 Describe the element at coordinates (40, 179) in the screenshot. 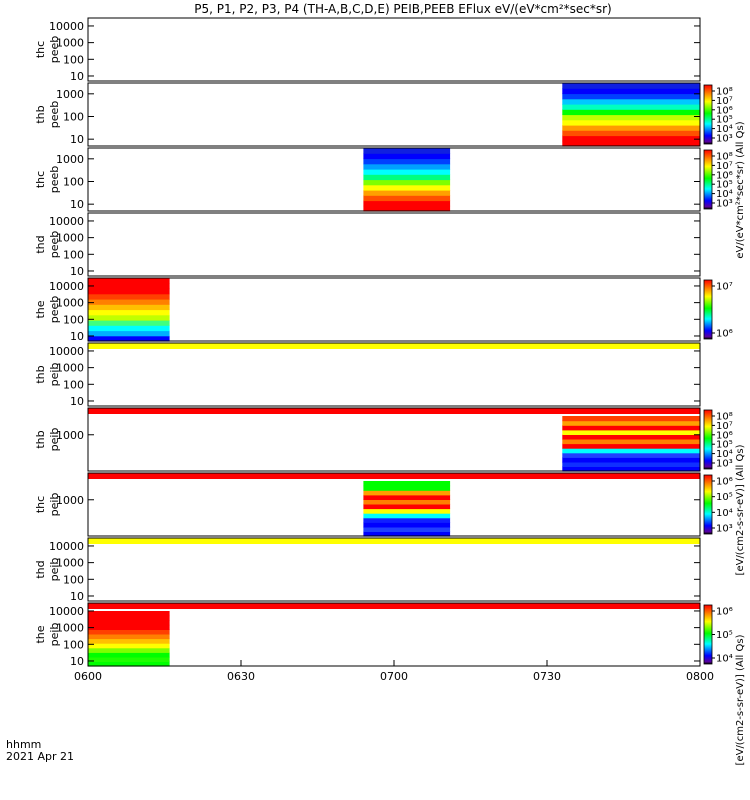

I see `panel-probe-label-3: thc` at that location.